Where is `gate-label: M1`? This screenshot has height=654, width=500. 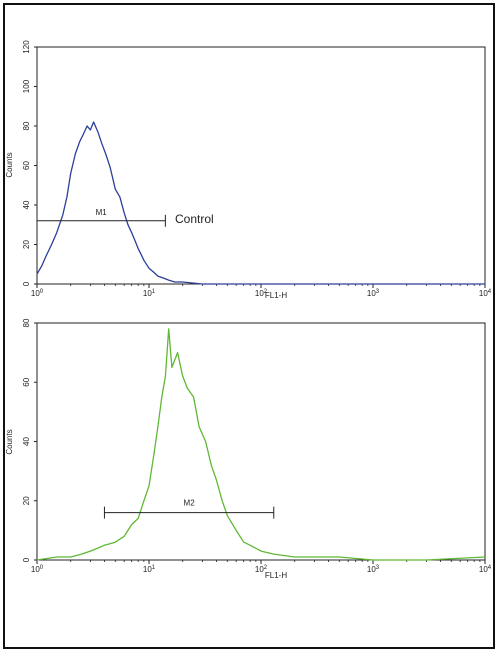
gate-label: M1 is located at coordinates (102, 212).